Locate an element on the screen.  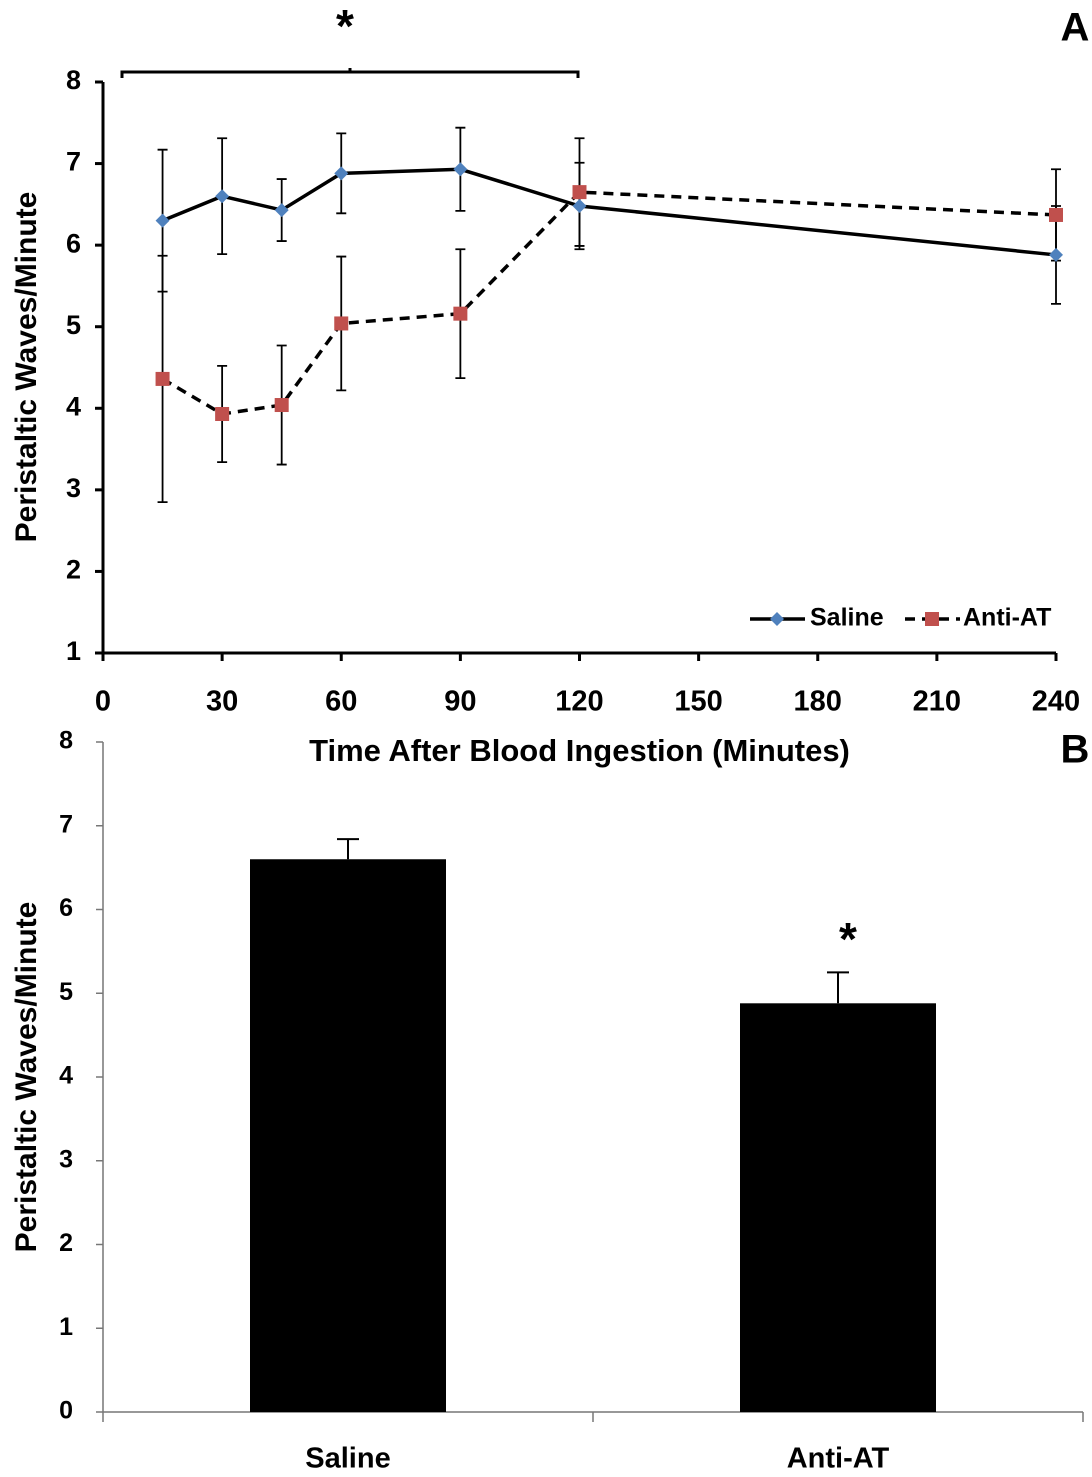
legend-label: Anti-AT is located at coordinates (1007, 618).